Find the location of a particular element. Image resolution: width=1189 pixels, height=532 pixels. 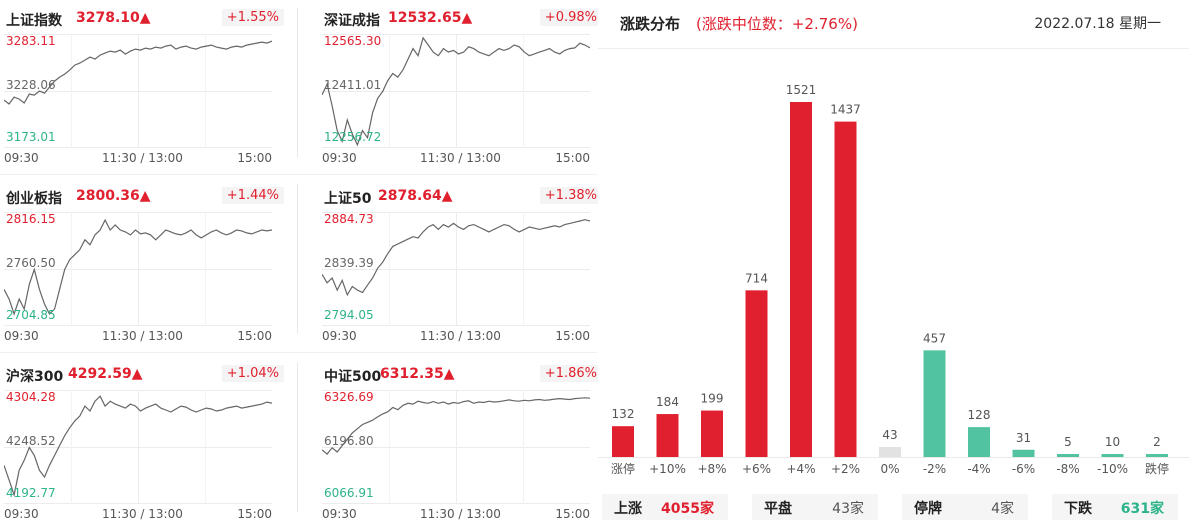

distribution-title: 涨跌分布 is located at coordinates (650, 24).